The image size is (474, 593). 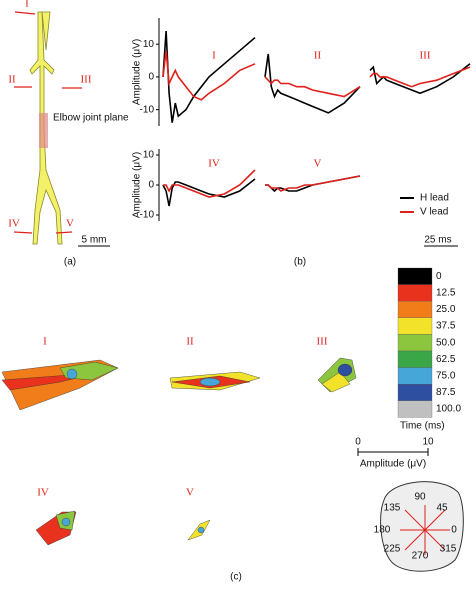 What do you see at coordinates (434, 212) in the screenshot?
I see `legend-label: V lead` at bounding box center [434, 212].